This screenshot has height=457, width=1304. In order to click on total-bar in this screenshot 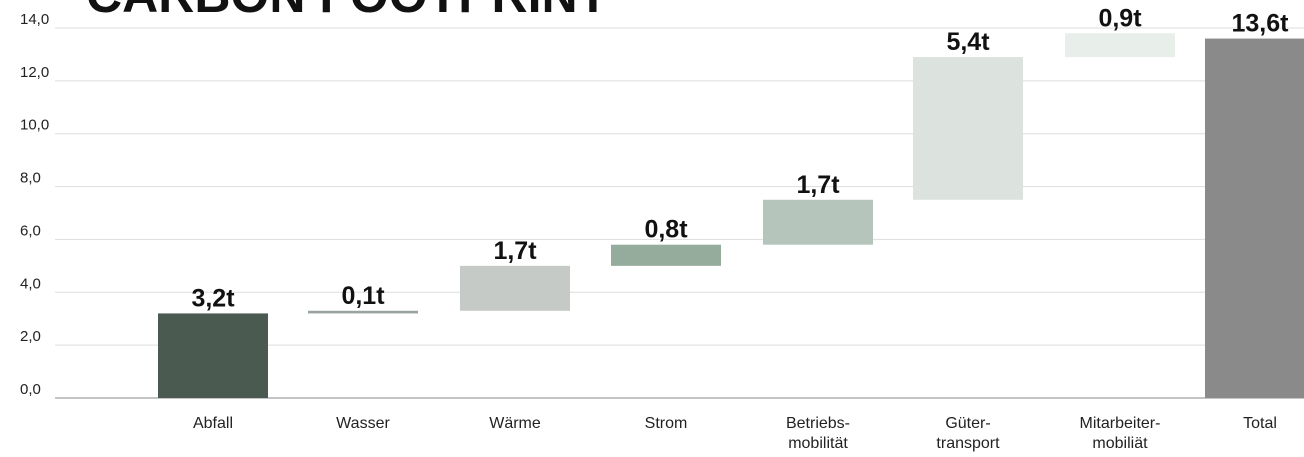, I will do `click(1254, 218)`.